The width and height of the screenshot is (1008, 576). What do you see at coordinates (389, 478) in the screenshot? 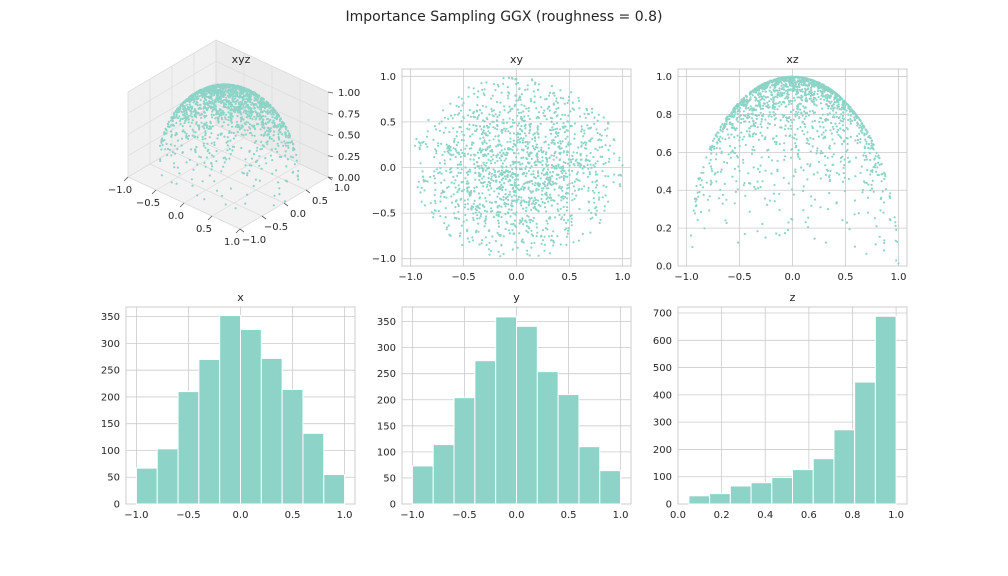
I see `y-tick-label: 50` at bounding box center [389, 478].